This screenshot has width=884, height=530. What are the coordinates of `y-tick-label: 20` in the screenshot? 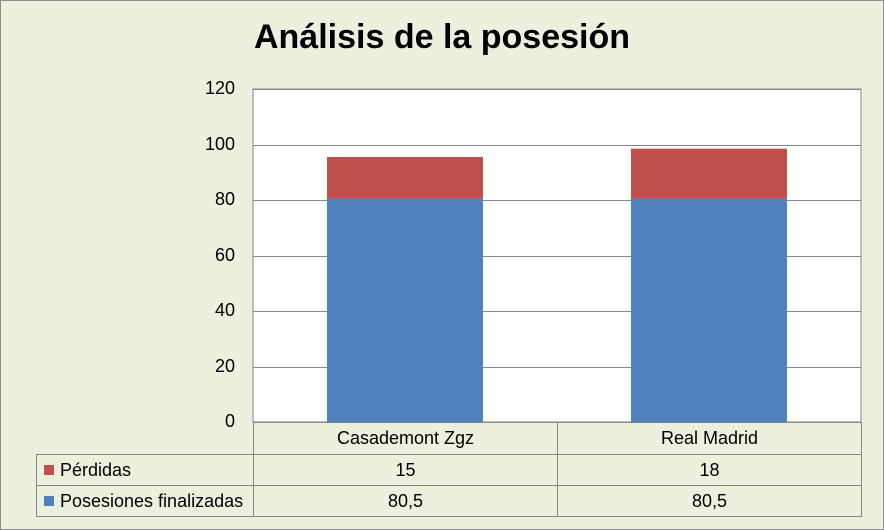 It's located at (224, 365).